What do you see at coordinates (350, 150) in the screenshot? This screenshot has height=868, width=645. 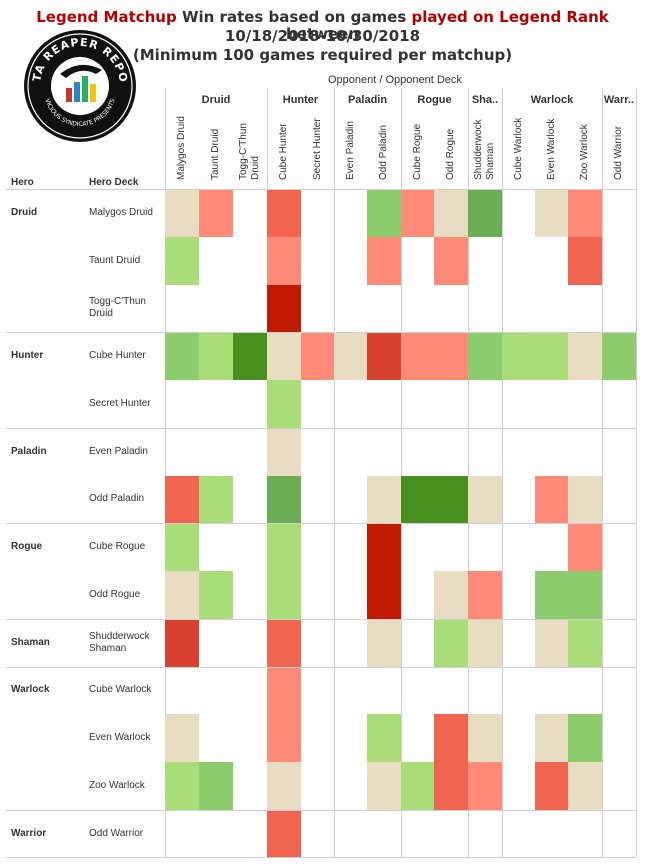 I see `opponent-deck-label: Even Paladin` at bounding box center [350, 150].